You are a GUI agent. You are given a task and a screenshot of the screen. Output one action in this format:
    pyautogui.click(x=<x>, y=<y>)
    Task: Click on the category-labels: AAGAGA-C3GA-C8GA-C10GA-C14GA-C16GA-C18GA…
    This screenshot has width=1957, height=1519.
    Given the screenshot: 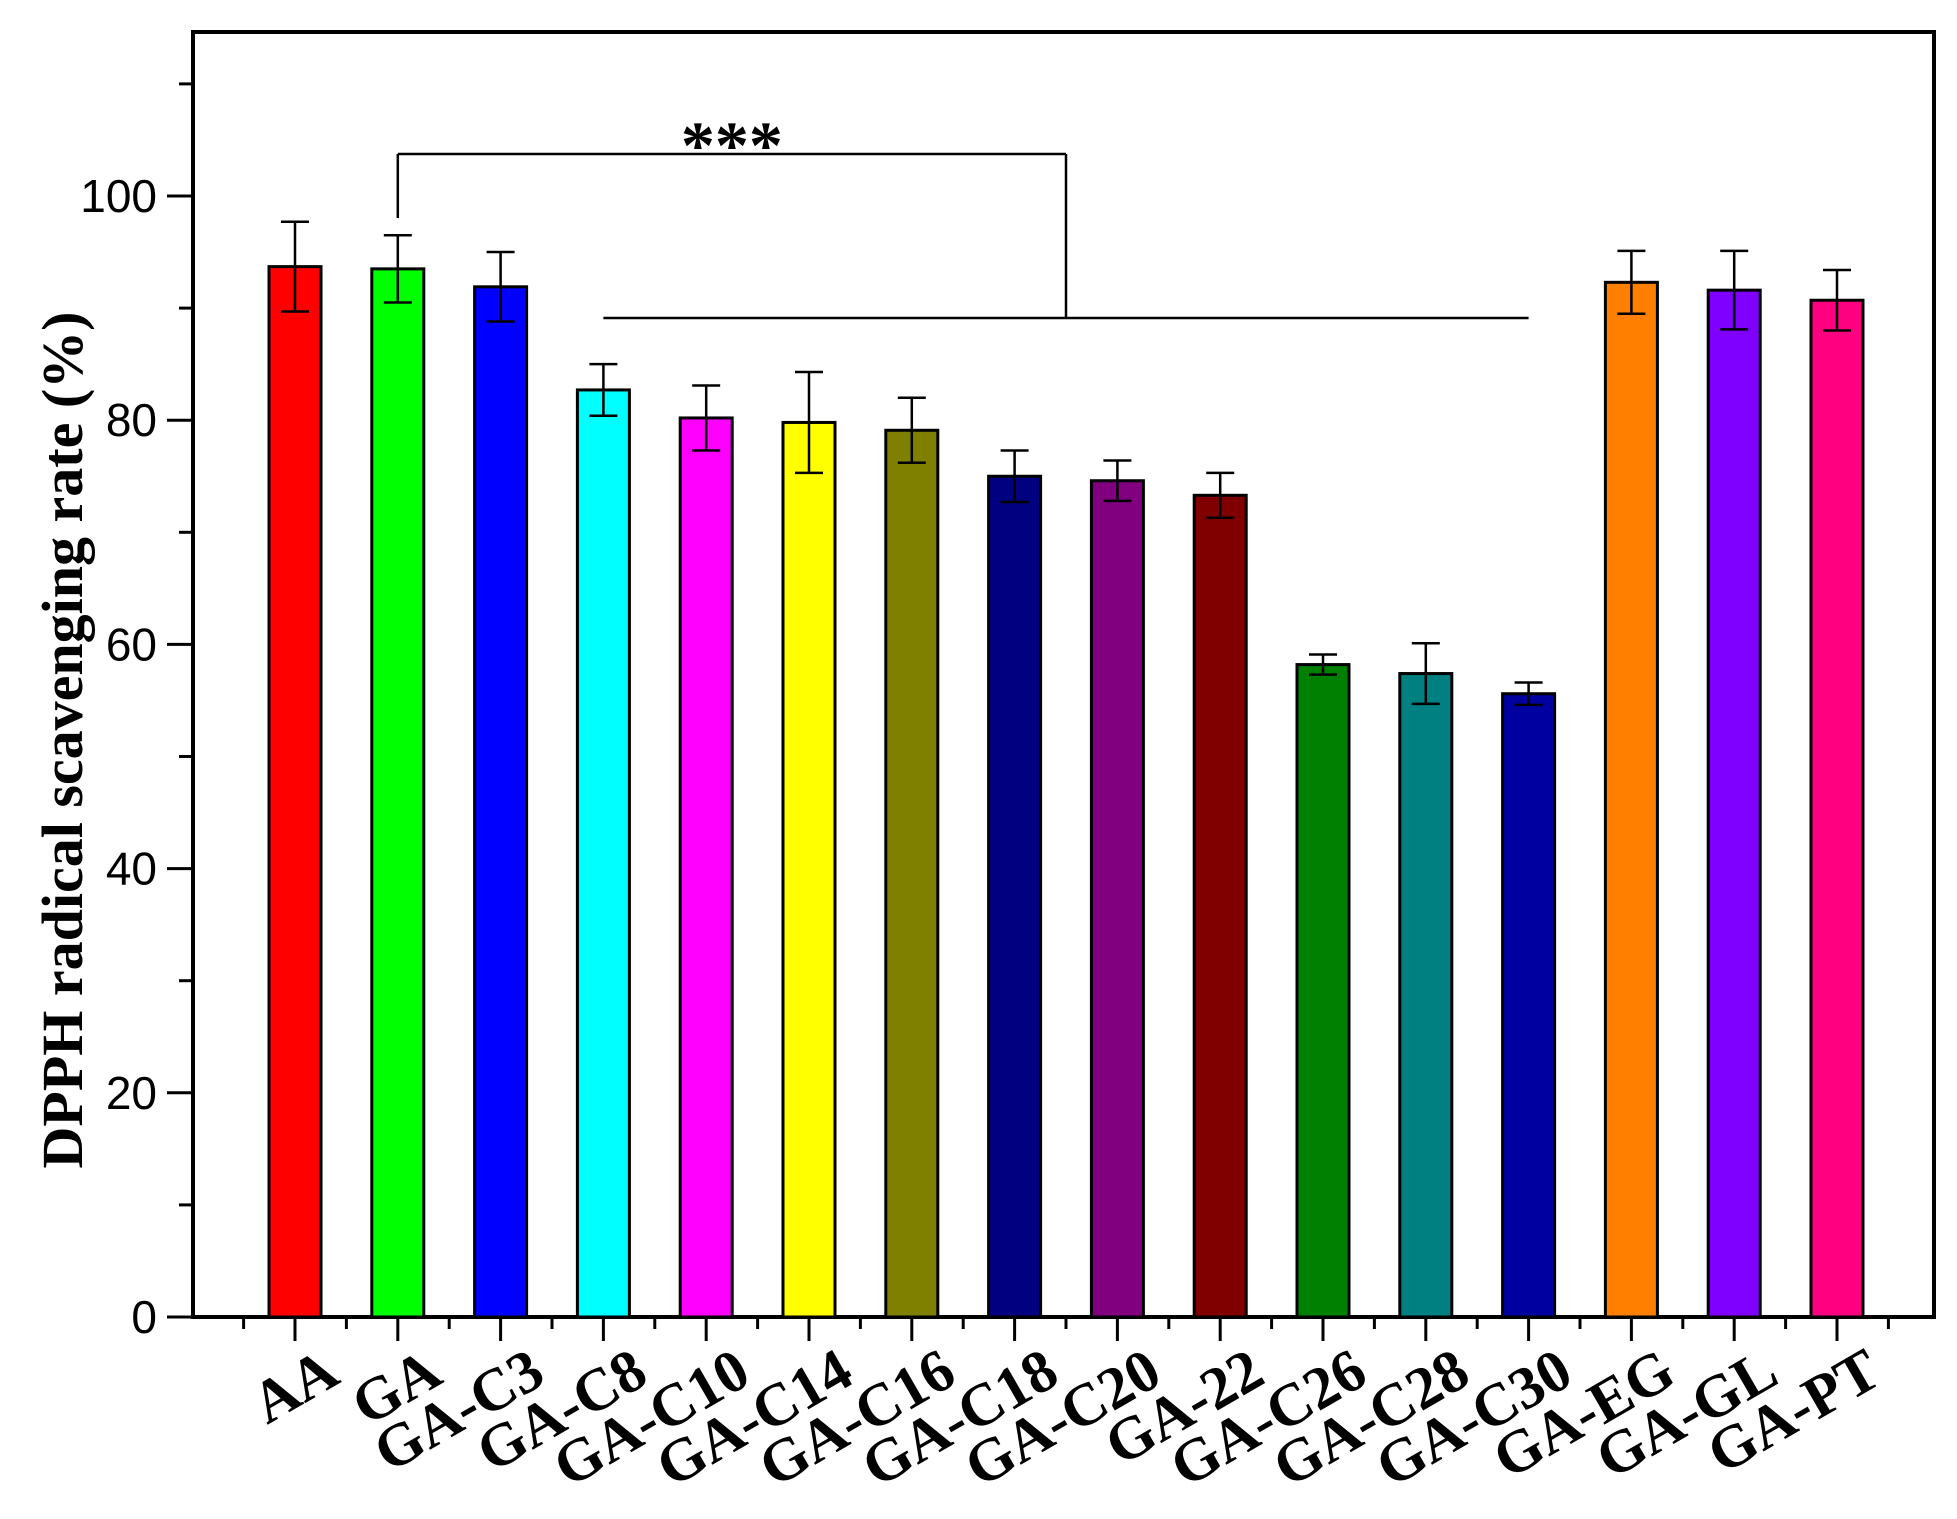 What is the action you would take?
    pyautogui.click(x=1066, y=1418)
    